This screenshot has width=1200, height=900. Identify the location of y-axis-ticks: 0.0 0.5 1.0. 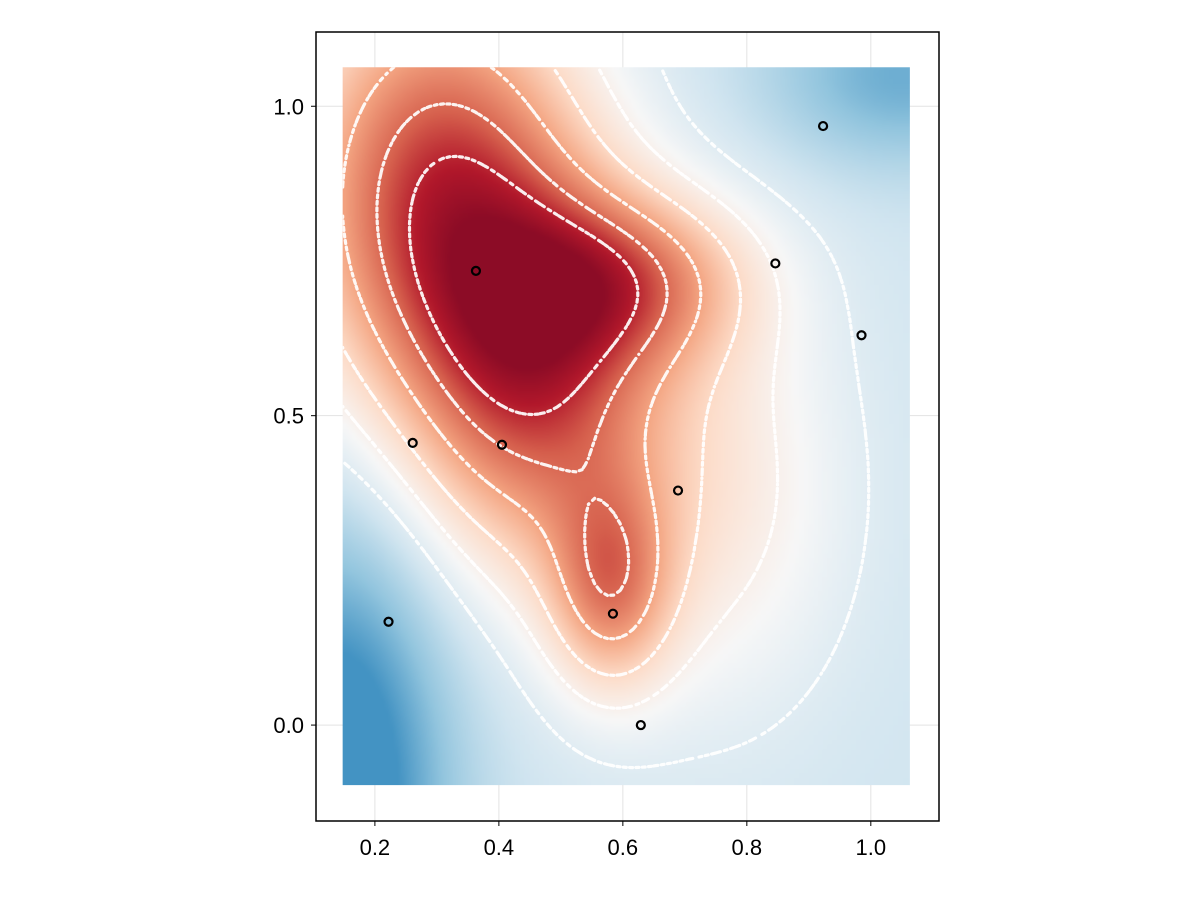
(294, 416).